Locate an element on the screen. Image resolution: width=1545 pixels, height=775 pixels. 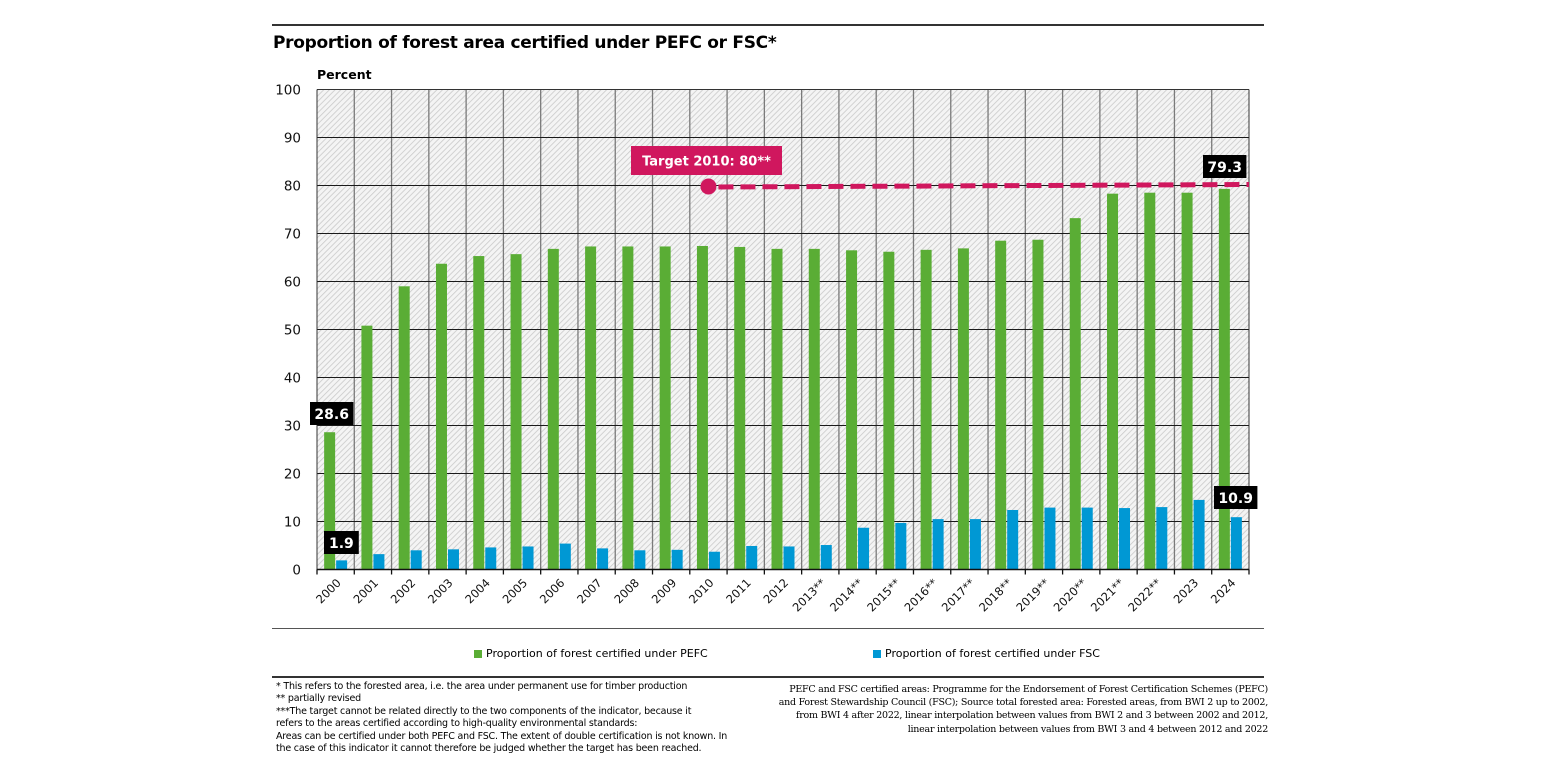
x-tick-label: 2001 is located at coordinates (365, 591).